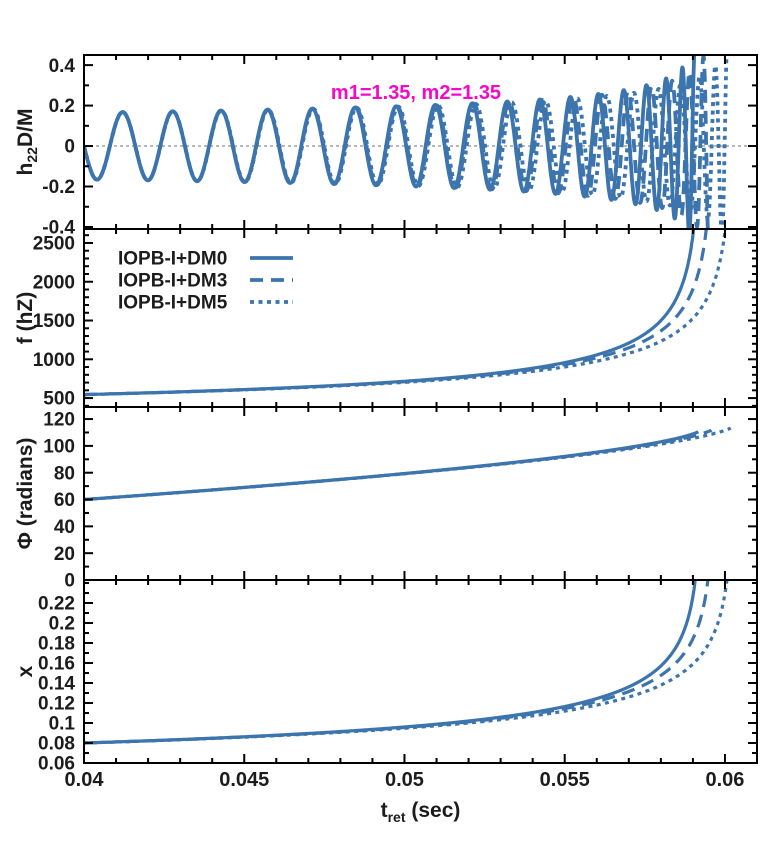  I want to click on legend-item: IOPB-I+DM3, so click(205, 281).